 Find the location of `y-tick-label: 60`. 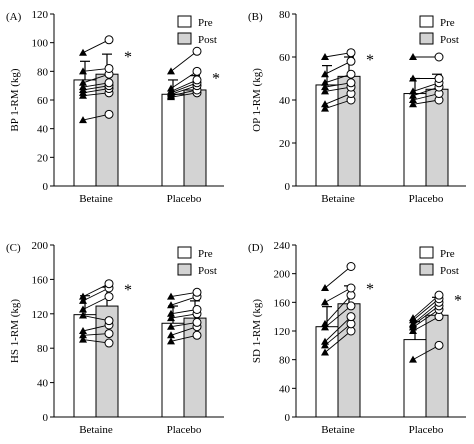

y-tick-label: 60 is located at coordinates (43, 101).